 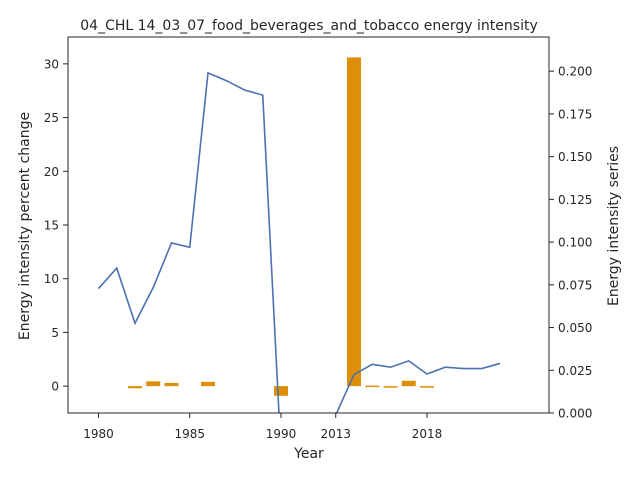 I want to click on y-left-tick-label: 5, so click(x=55, y=333).